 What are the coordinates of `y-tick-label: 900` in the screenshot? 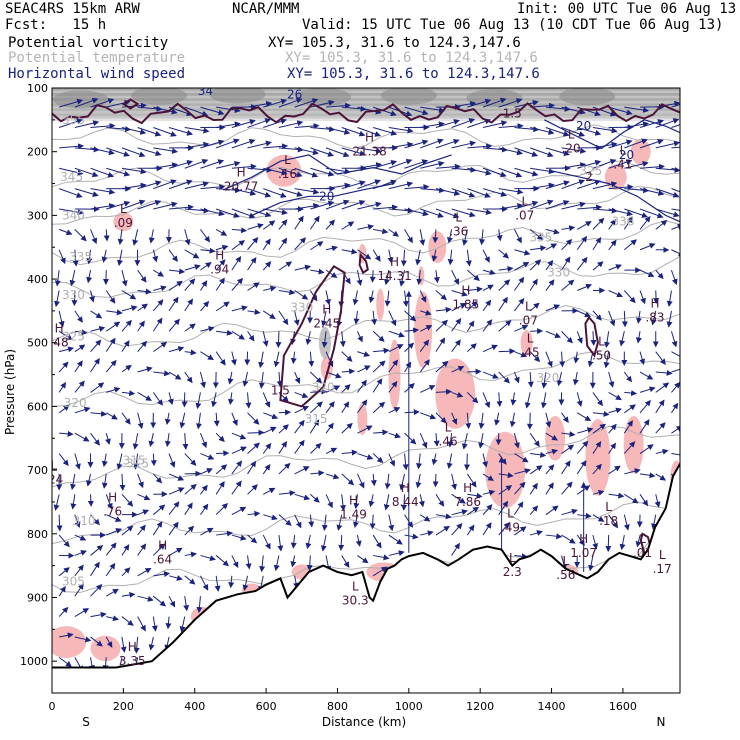 It's located at (37, 597).